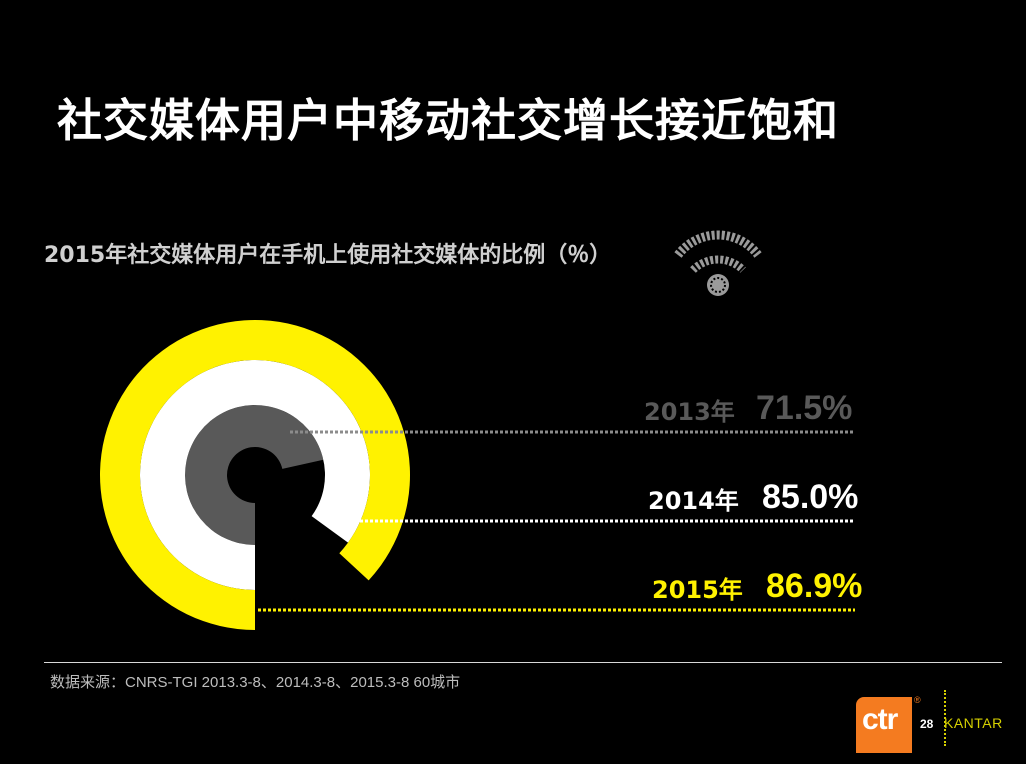 Image resolution: width=1026 pixels, height=764 pixels. I want to click on value-label-2: 86.9%, so click(814, 586).